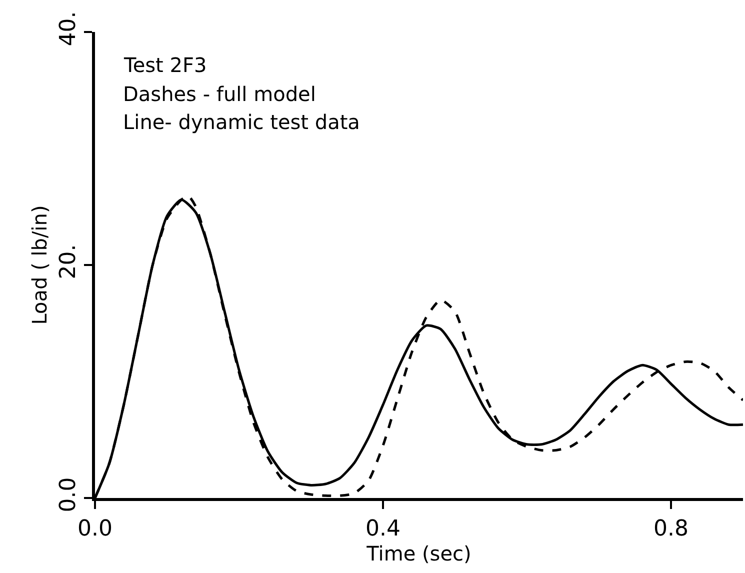  I want to click on y-tick-label: 40., so click(69, 28).